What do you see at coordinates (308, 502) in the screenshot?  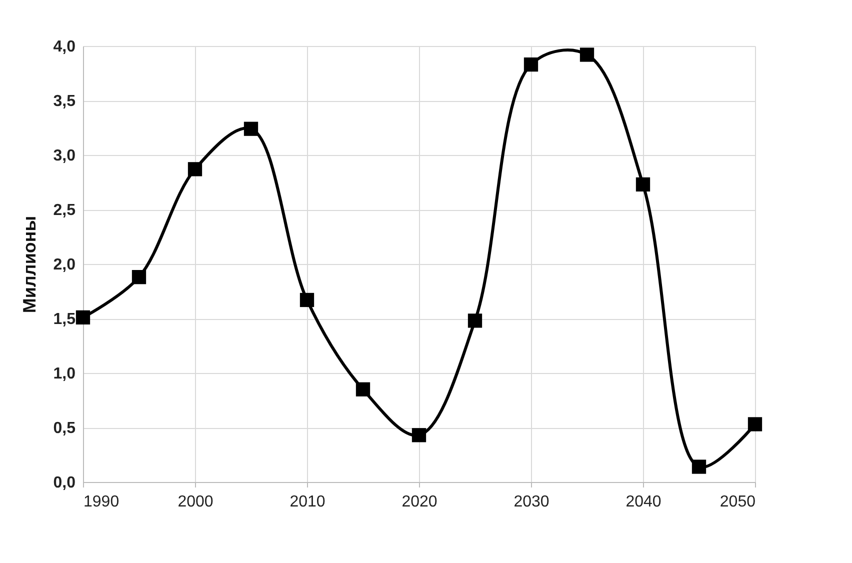 I see `x-tick-label: 2010` at bounding box center [308, 502].